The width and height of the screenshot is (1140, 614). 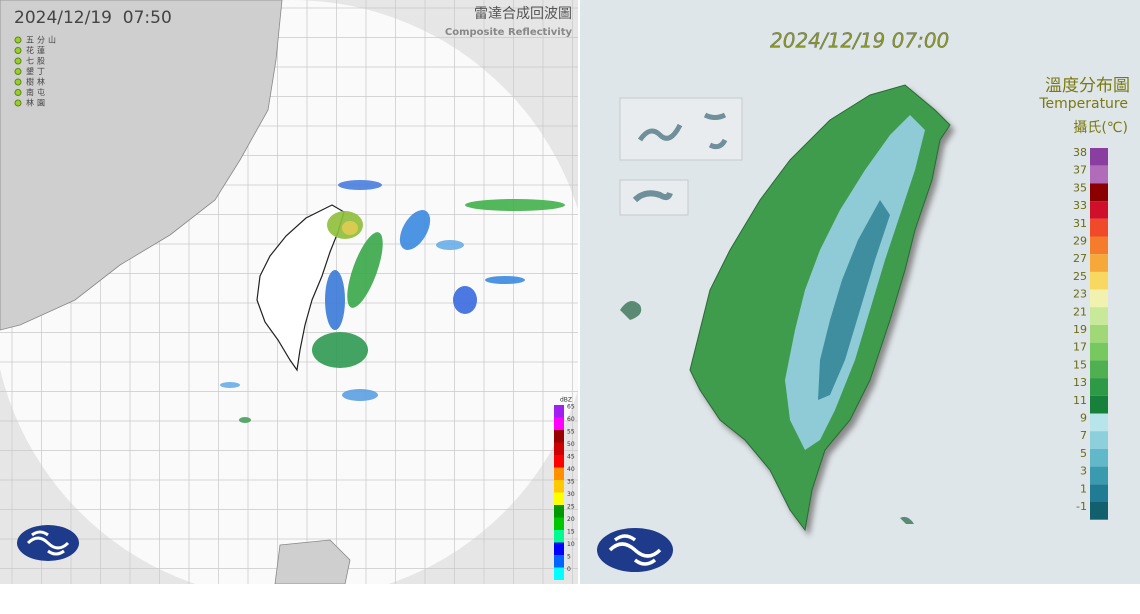 What do you see at coordinates (1081, 506) in the screenshot?
I see `scale-label: -1` at bounding box center [1081, 506].